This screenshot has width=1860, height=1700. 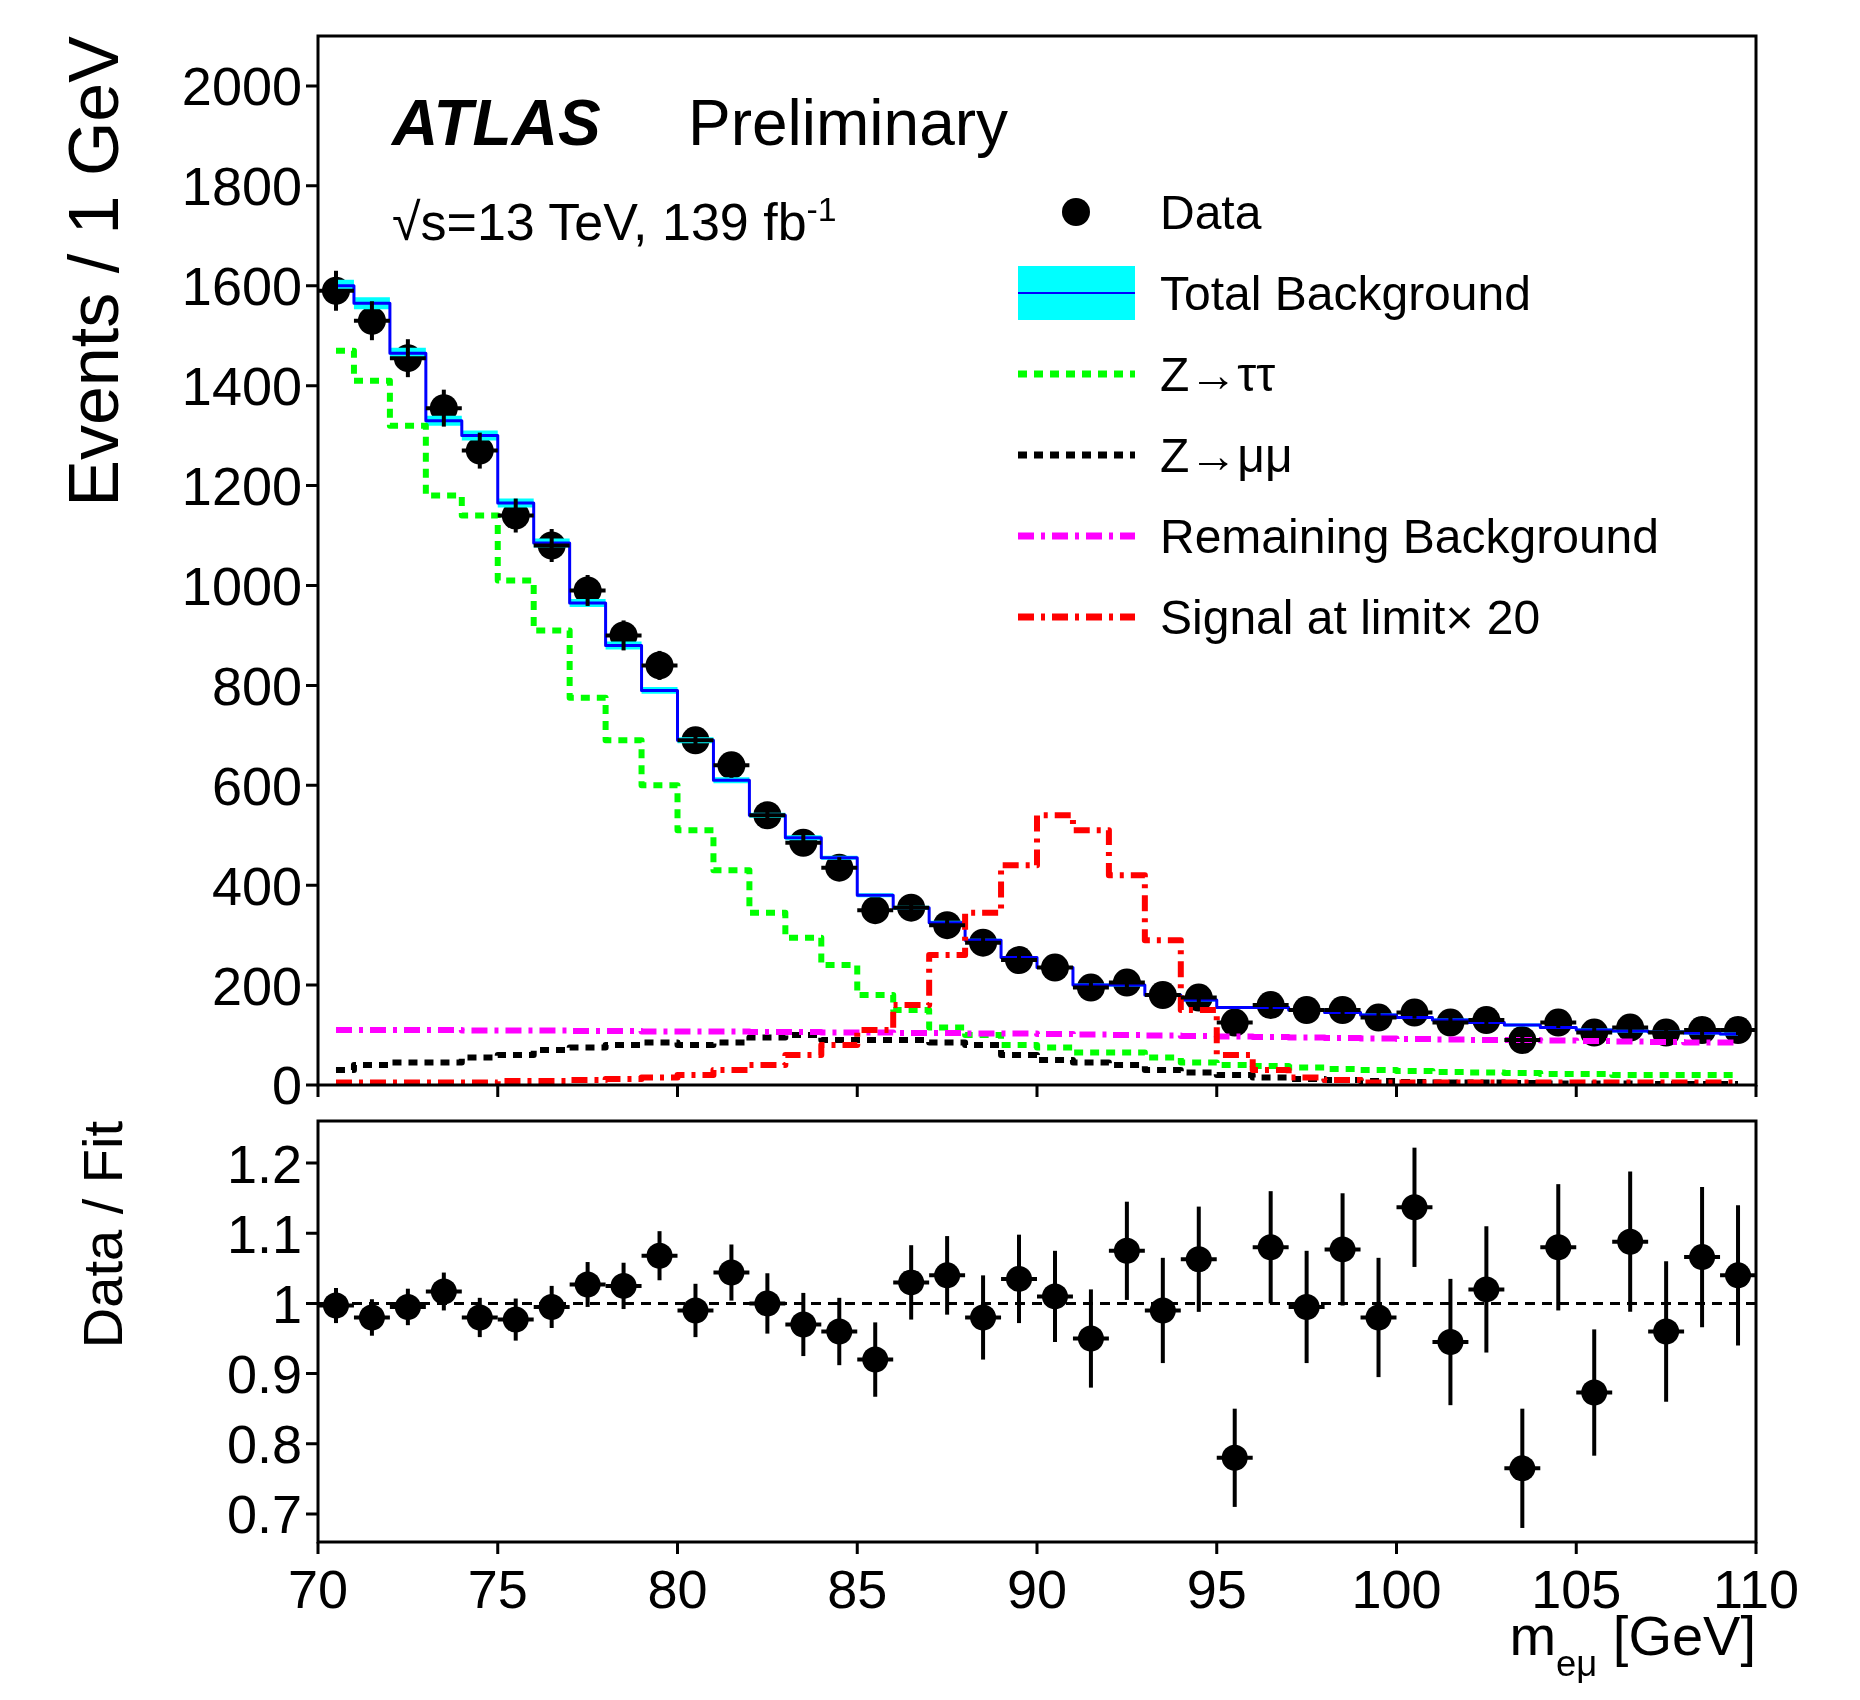 I want to click on legend-label: Z→μμ, so click(x=1226, y=456).